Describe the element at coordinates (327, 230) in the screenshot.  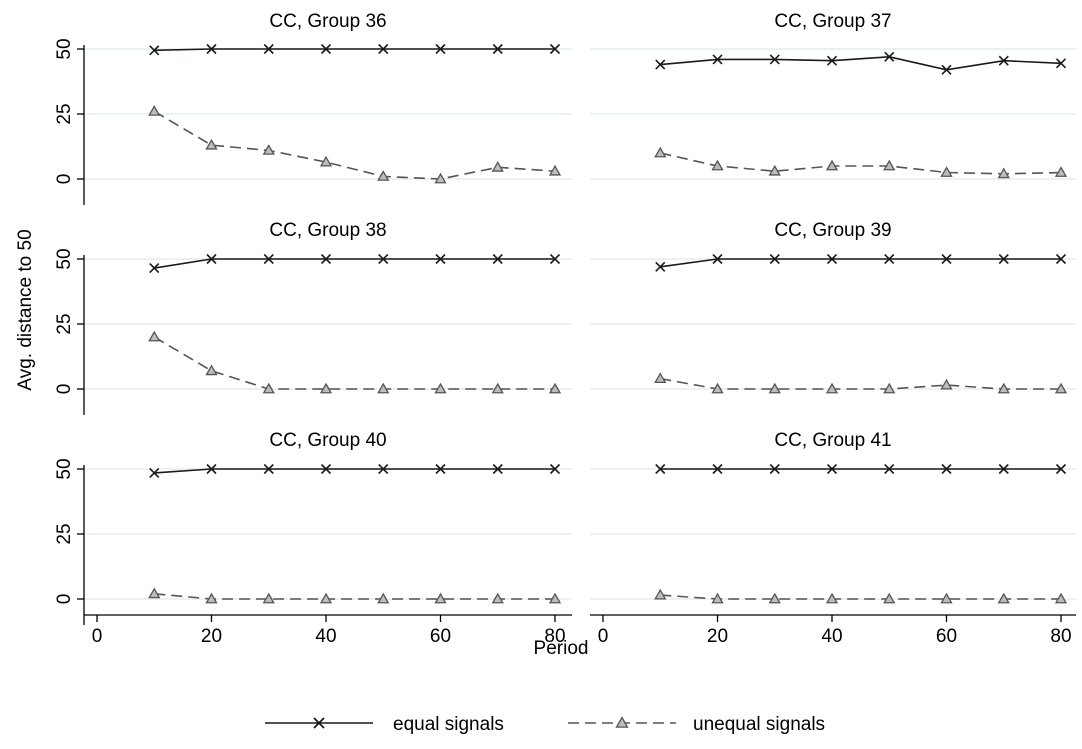
I see `panel-title: CC, Group 38` at that location.